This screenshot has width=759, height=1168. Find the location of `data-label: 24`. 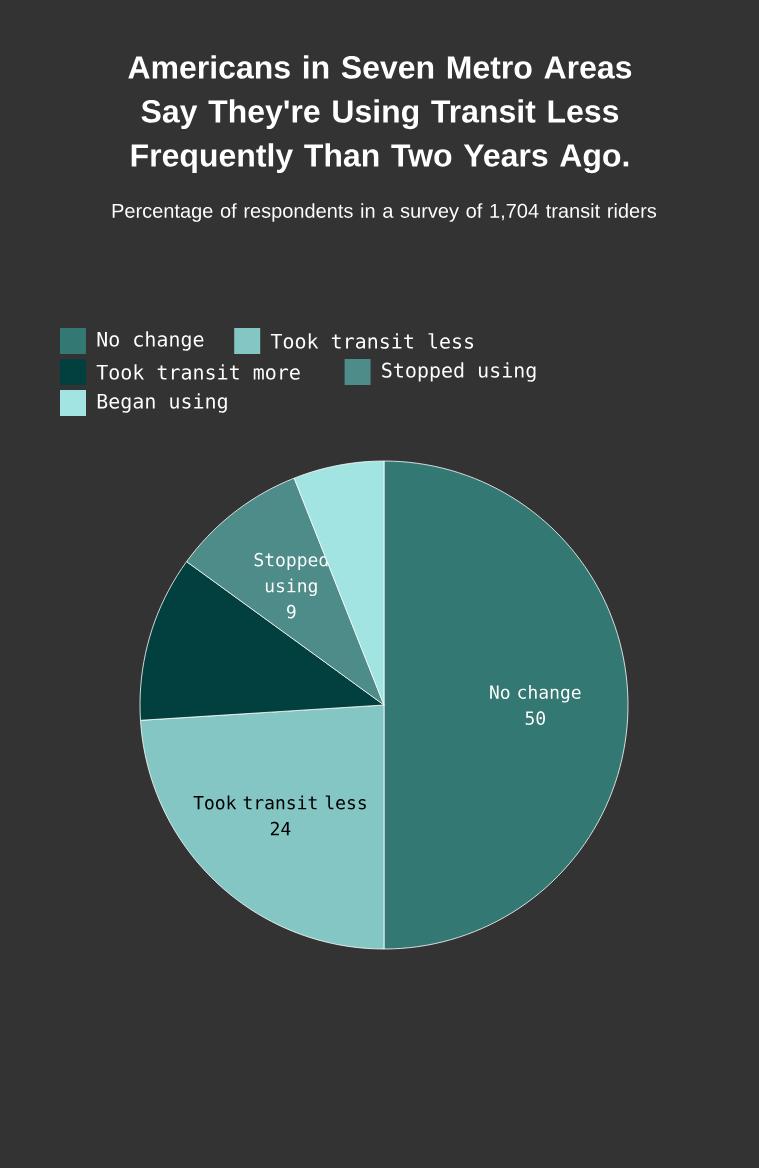

data-label: 24 is located at coordinates (280, 828).